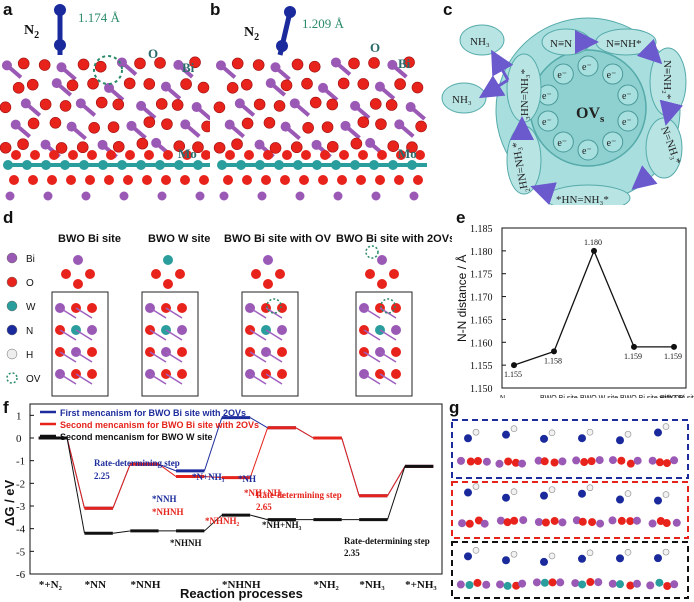 The width and height of the screenshot is (694, 602). What do you see at coordinates (448, 9) in the screenshot?
I see `panel-label-c: c` at bounding box center [448, 9].